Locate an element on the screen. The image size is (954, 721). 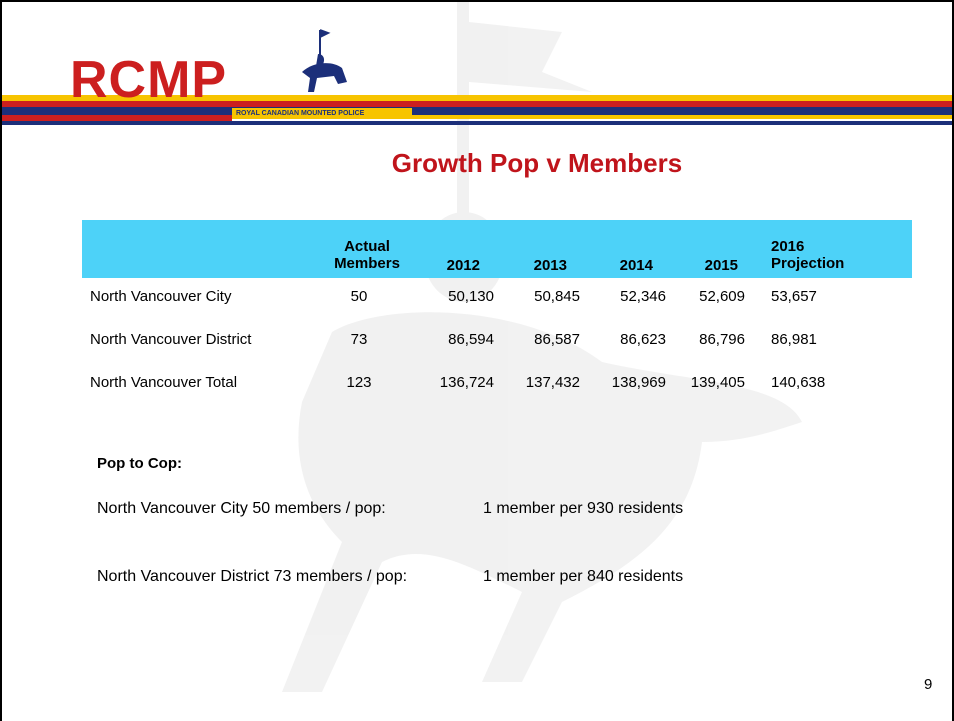
table-cell: 52,609 is located at coordinates (722, 296).